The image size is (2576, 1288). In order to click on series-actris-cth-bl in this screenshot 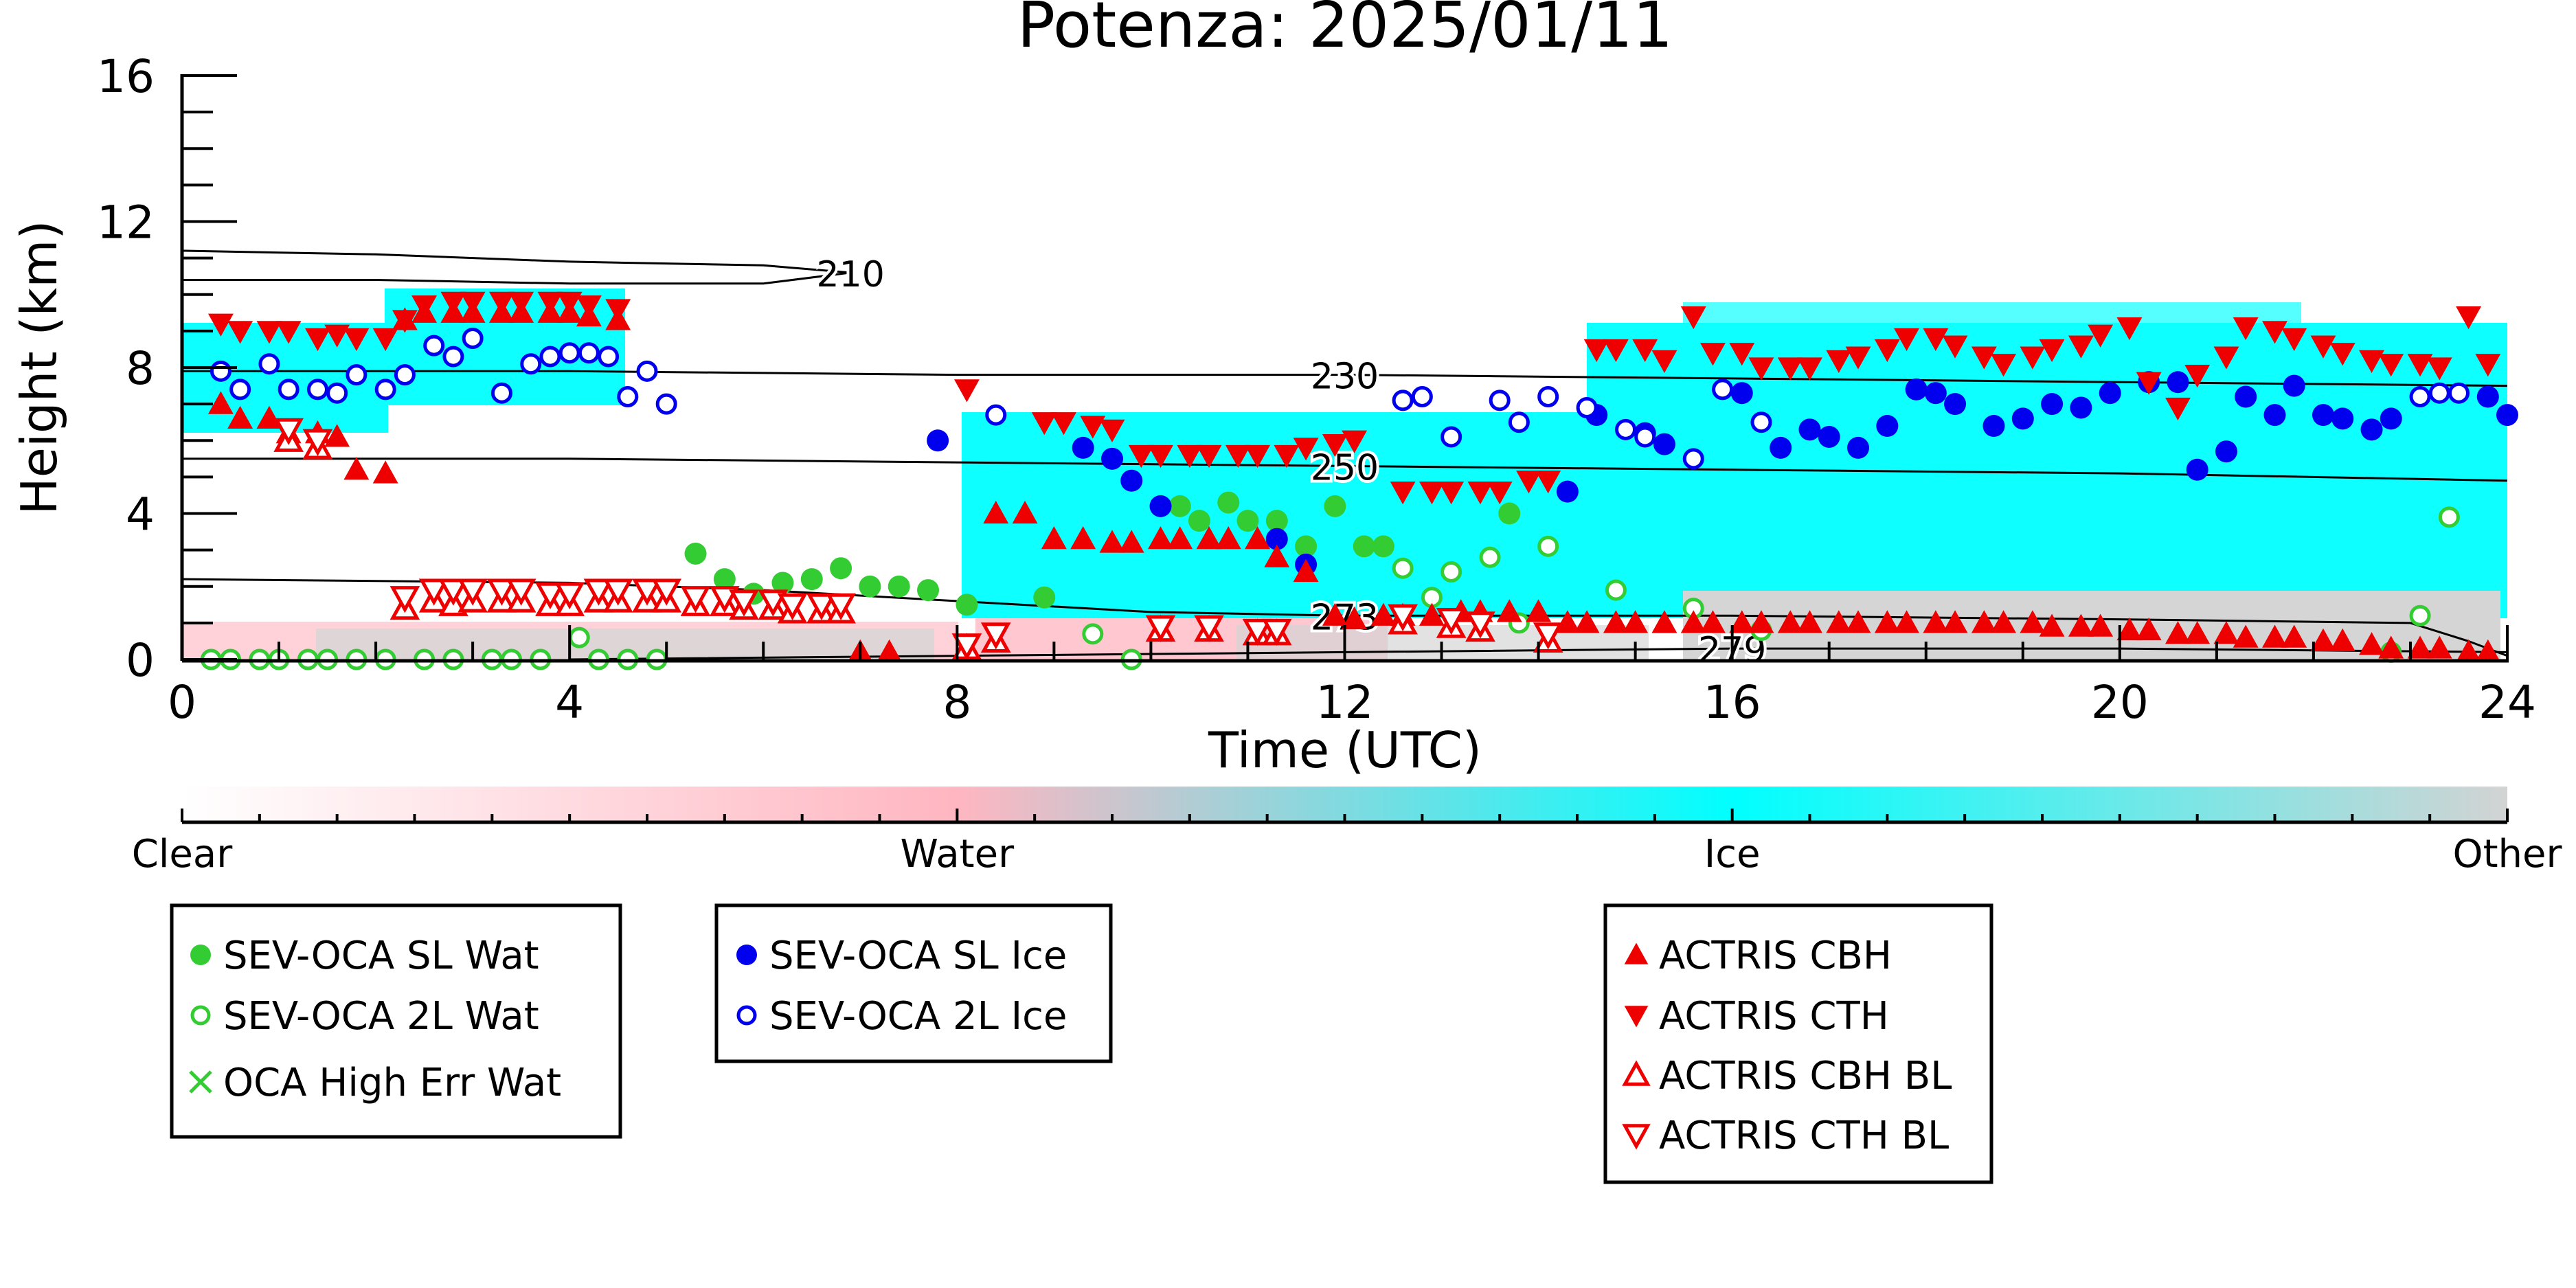, I will do `click(918, 539)`.